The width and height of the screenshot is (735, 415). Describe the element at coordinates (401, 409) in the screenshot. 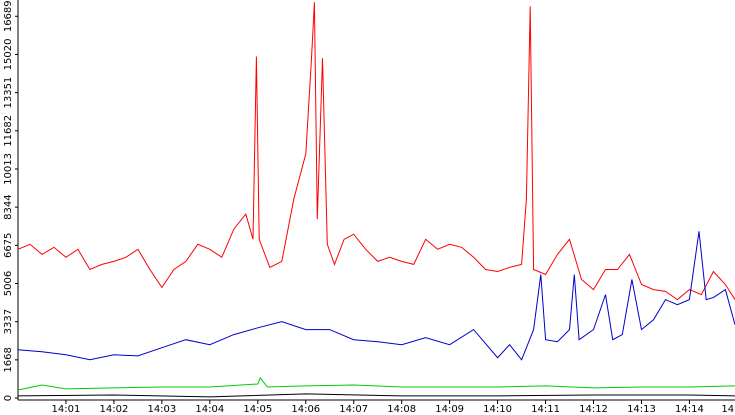

I see `x-tick-label: 14:08` at that location.